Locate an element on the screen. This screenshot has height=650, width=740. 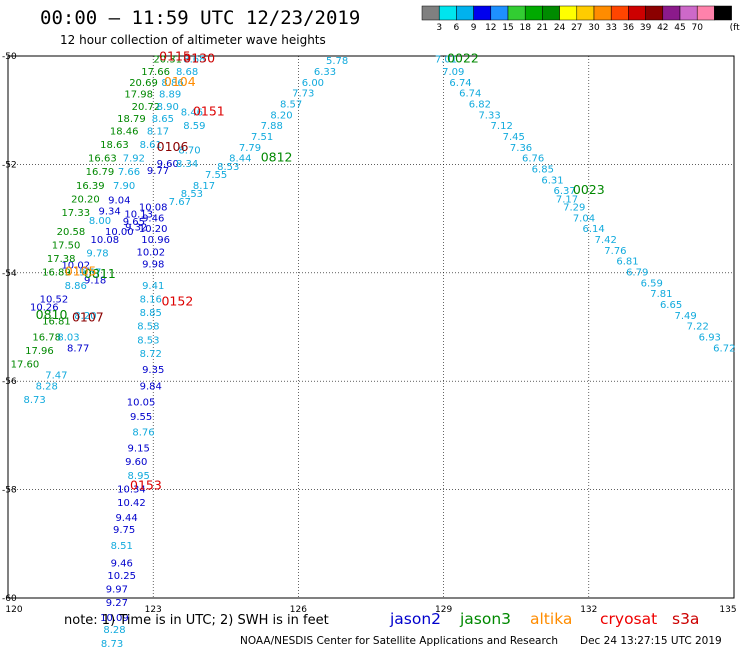
y-axis-ticks: -50 -52 -54 -56 -58 -60 is located at coordinates (9, 328).